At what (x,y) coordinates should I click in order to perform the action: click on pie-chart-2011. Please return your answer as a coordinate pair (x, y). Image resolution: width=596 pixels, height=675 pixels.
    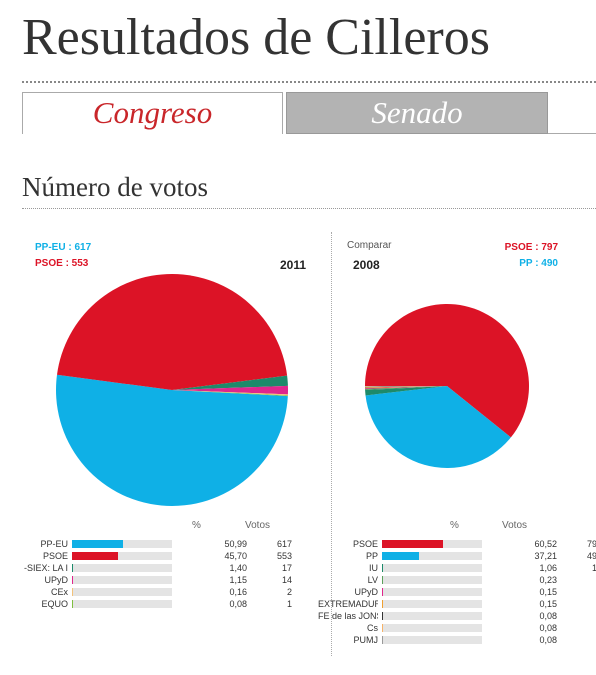
    Looking at the image, I should click on (172, 390).